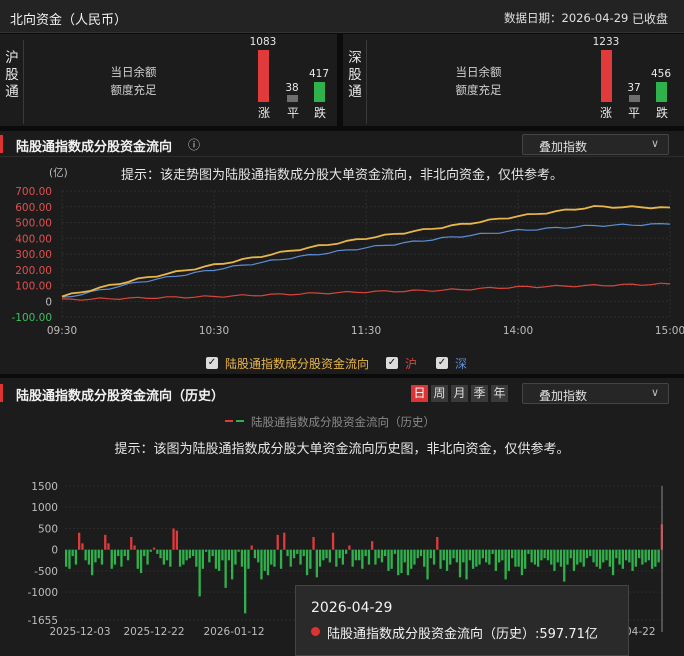  Describe the element at coordinates (54, 551) in the screenshot. I see `y-tick-label: 0` at that location.